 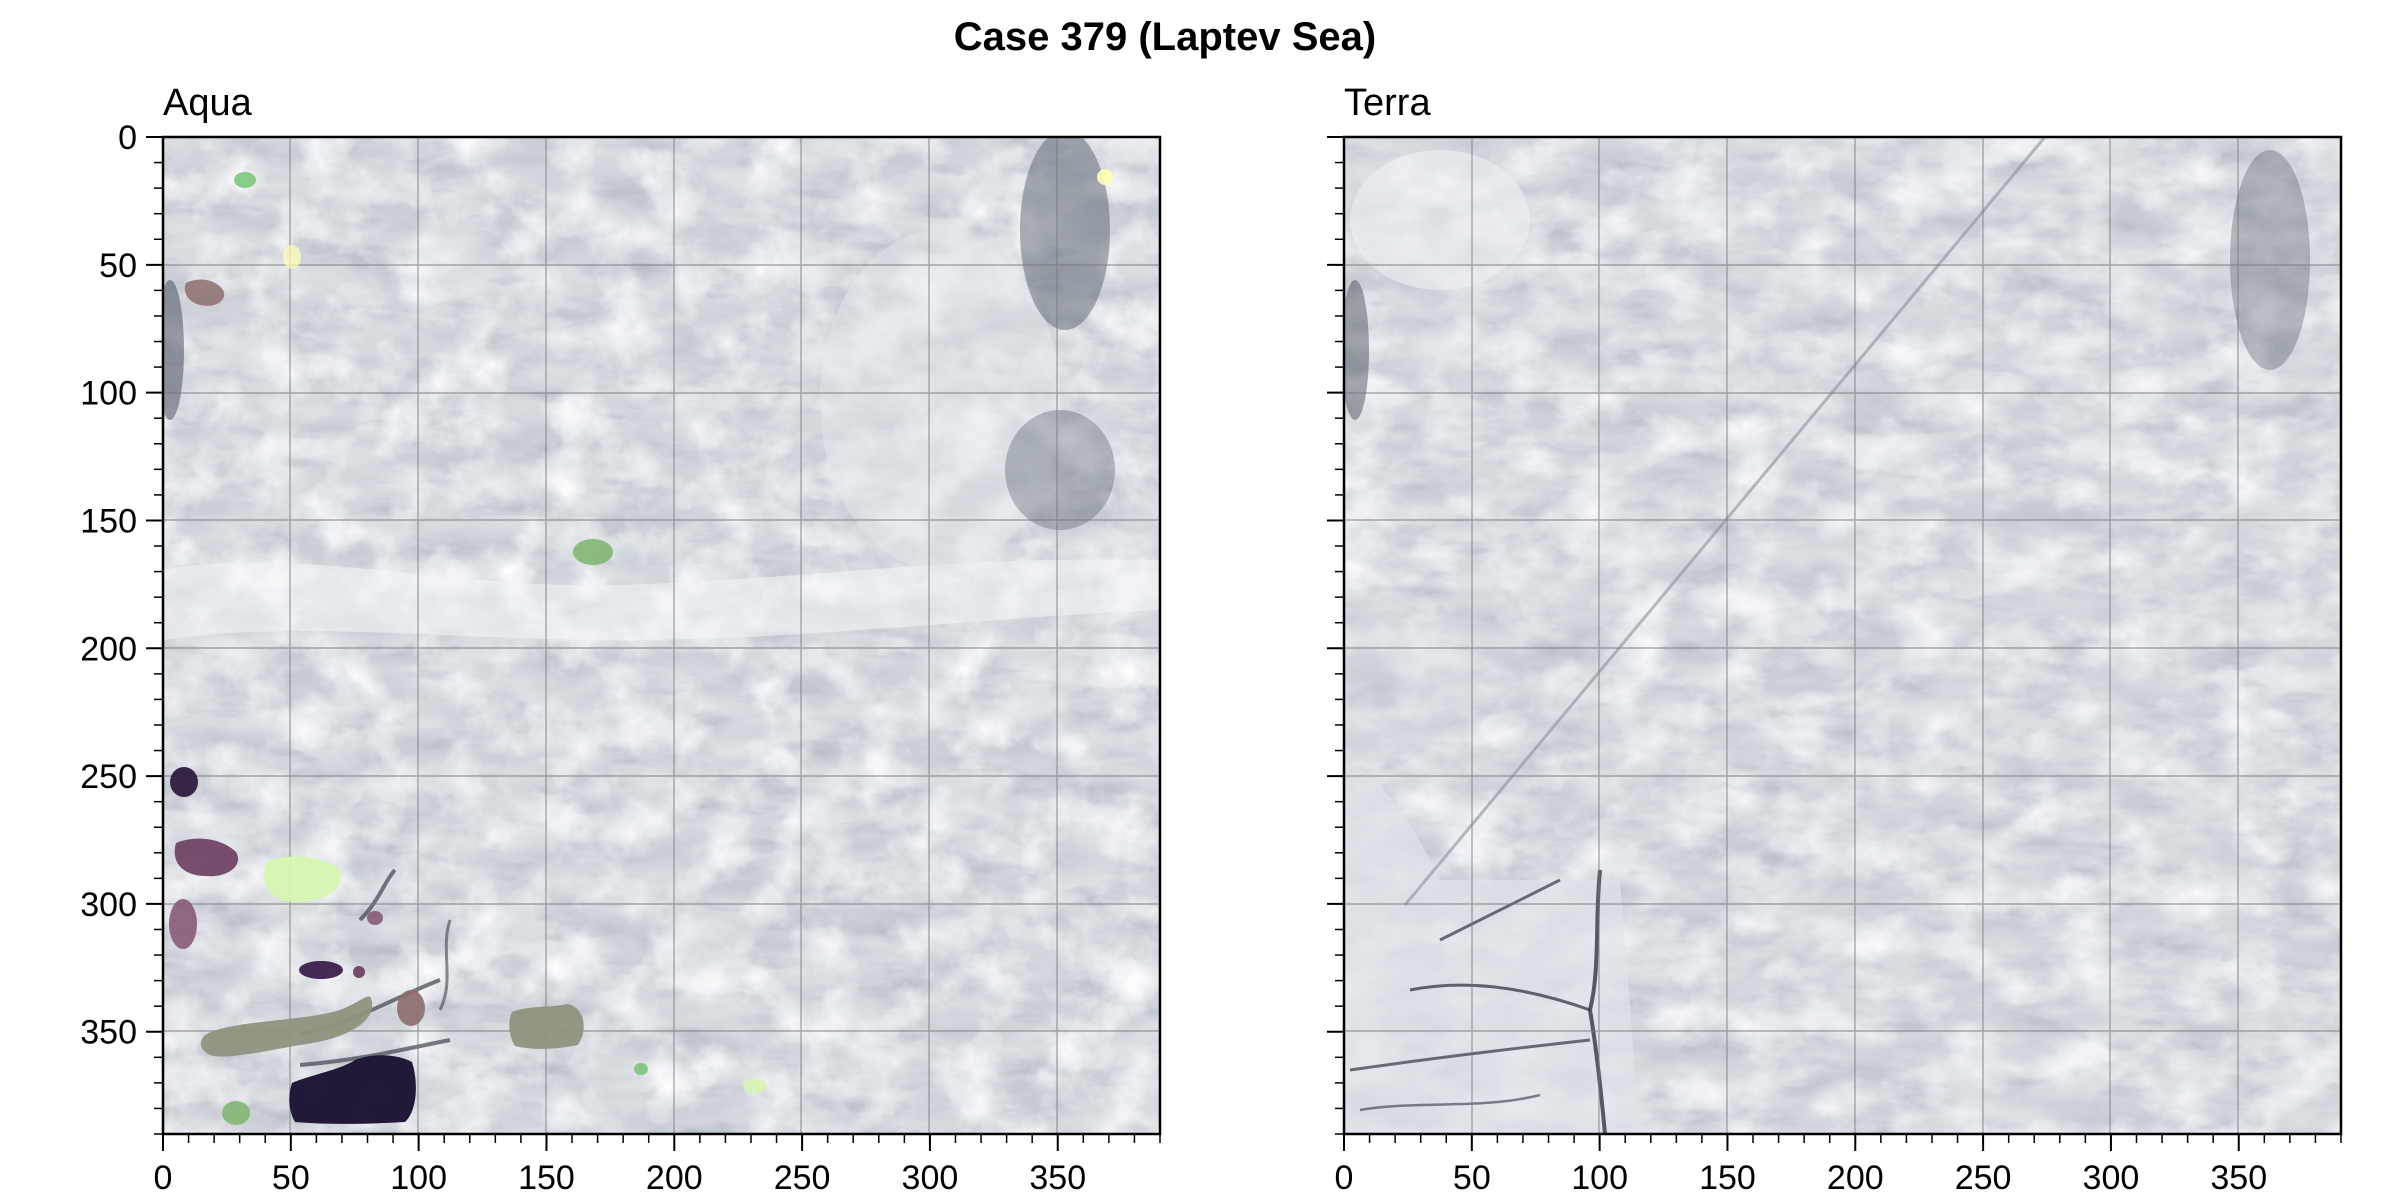 I want to click on panel-title-aqua: Aqua, so click(x=208, y=103).